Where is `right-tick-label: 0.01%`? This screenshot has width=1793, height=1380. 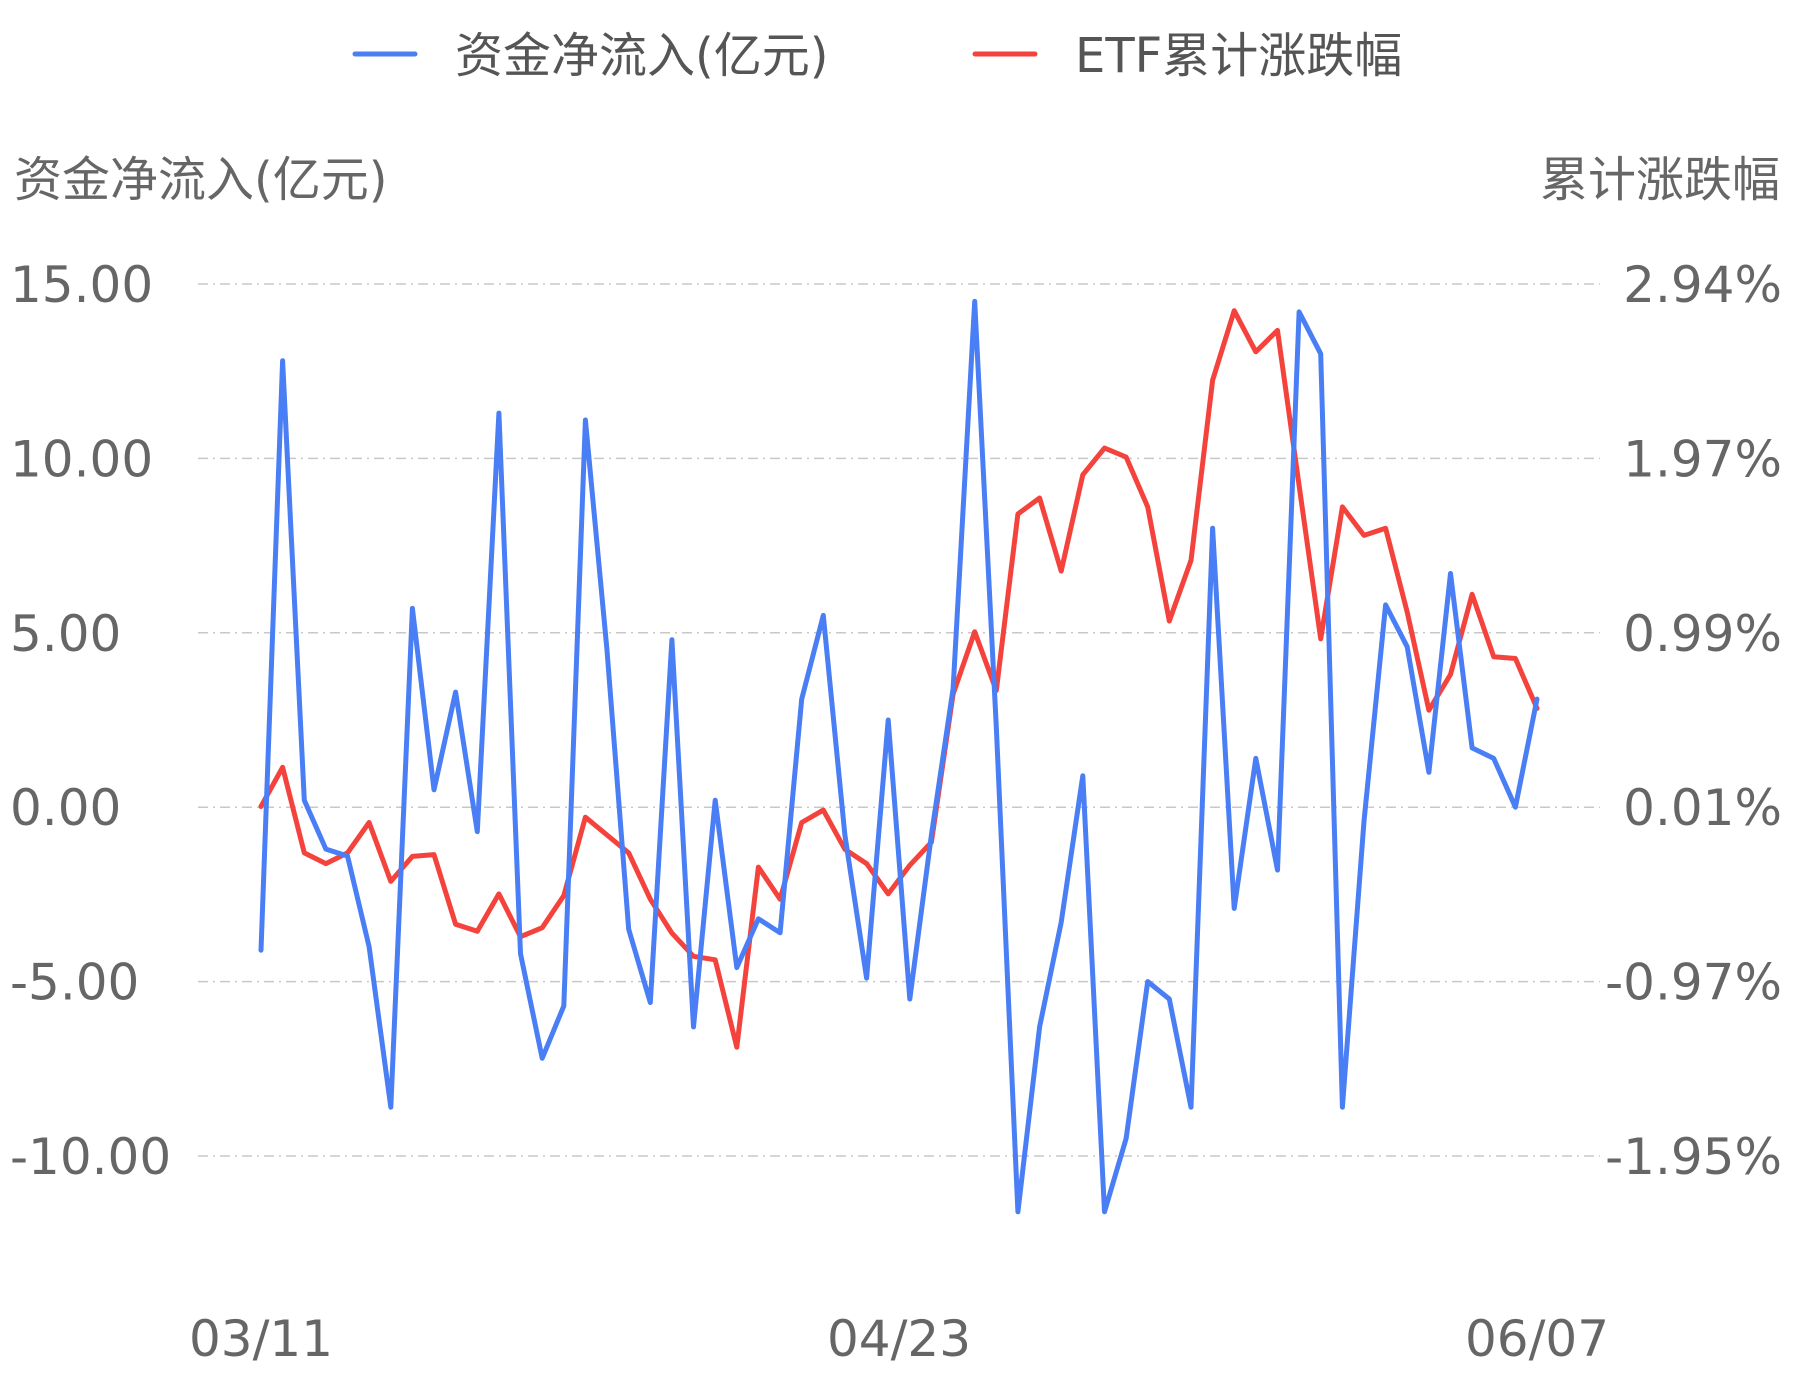
right-tick-label: 0.01% is located at coordinates (1702, 808).